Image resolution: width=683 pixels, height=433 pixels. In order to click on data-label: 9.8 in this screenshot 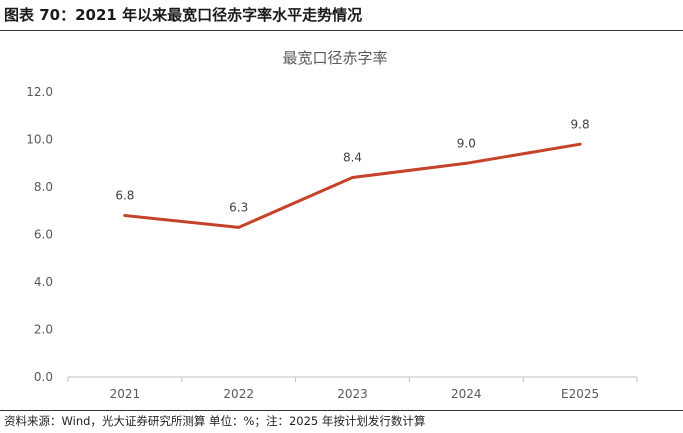, I will do `click(580, 124)`.